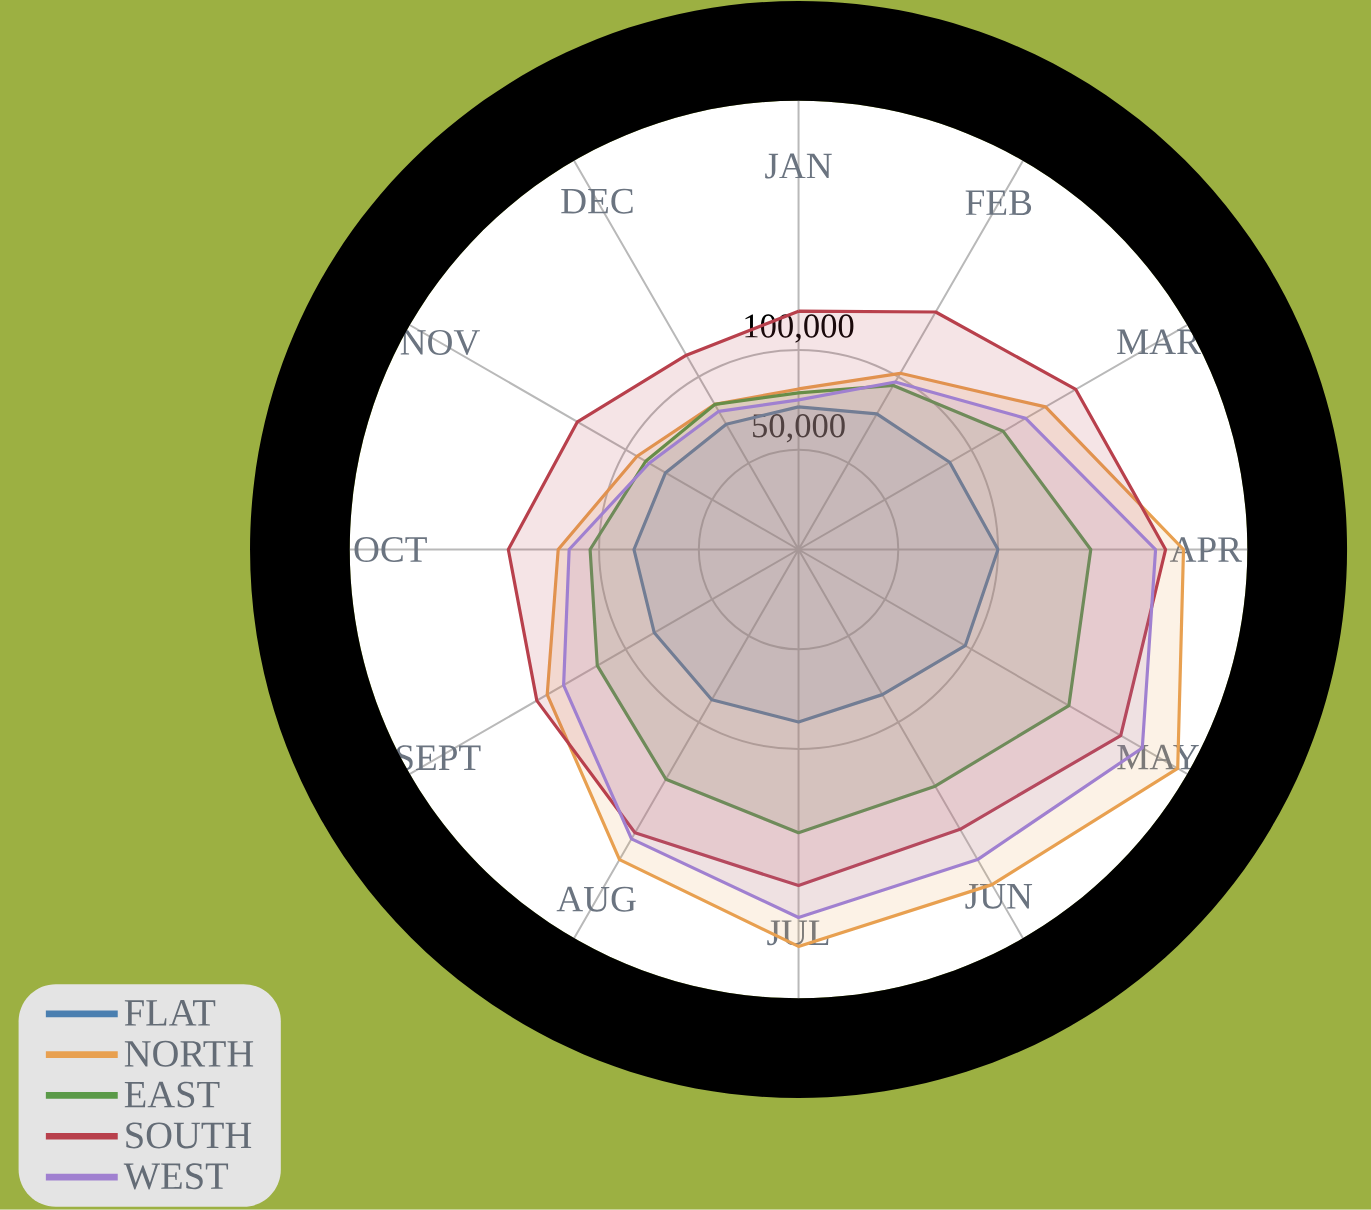 This screenshot has width=1371, height=1210. Describe the element at coordinates (799, 428) in the screenshot. I see `y-tick-label: 50,000` at that location.